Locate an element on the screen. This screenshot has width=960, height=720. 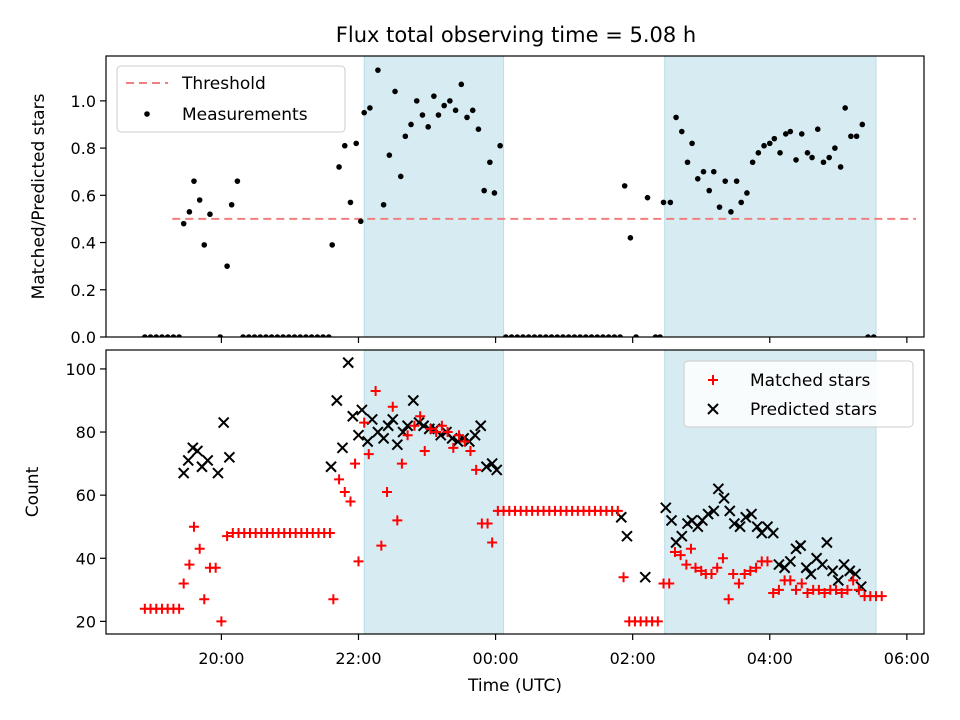
bottom-ytick-label-3: 80 is located at coordinates (86, 432).